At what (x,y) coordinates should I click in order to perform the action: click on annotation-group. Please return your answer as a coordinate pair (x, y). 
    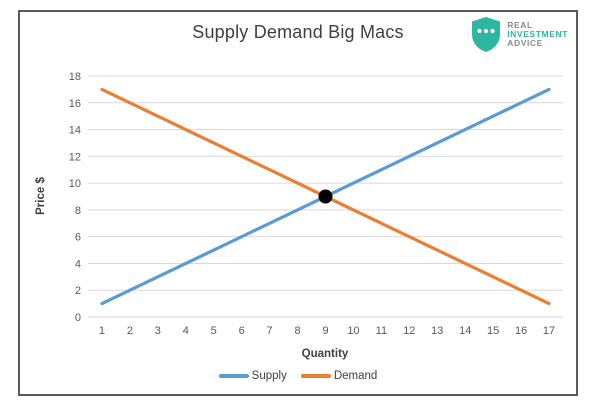
    Looking at the image, I should click on (325, 196).